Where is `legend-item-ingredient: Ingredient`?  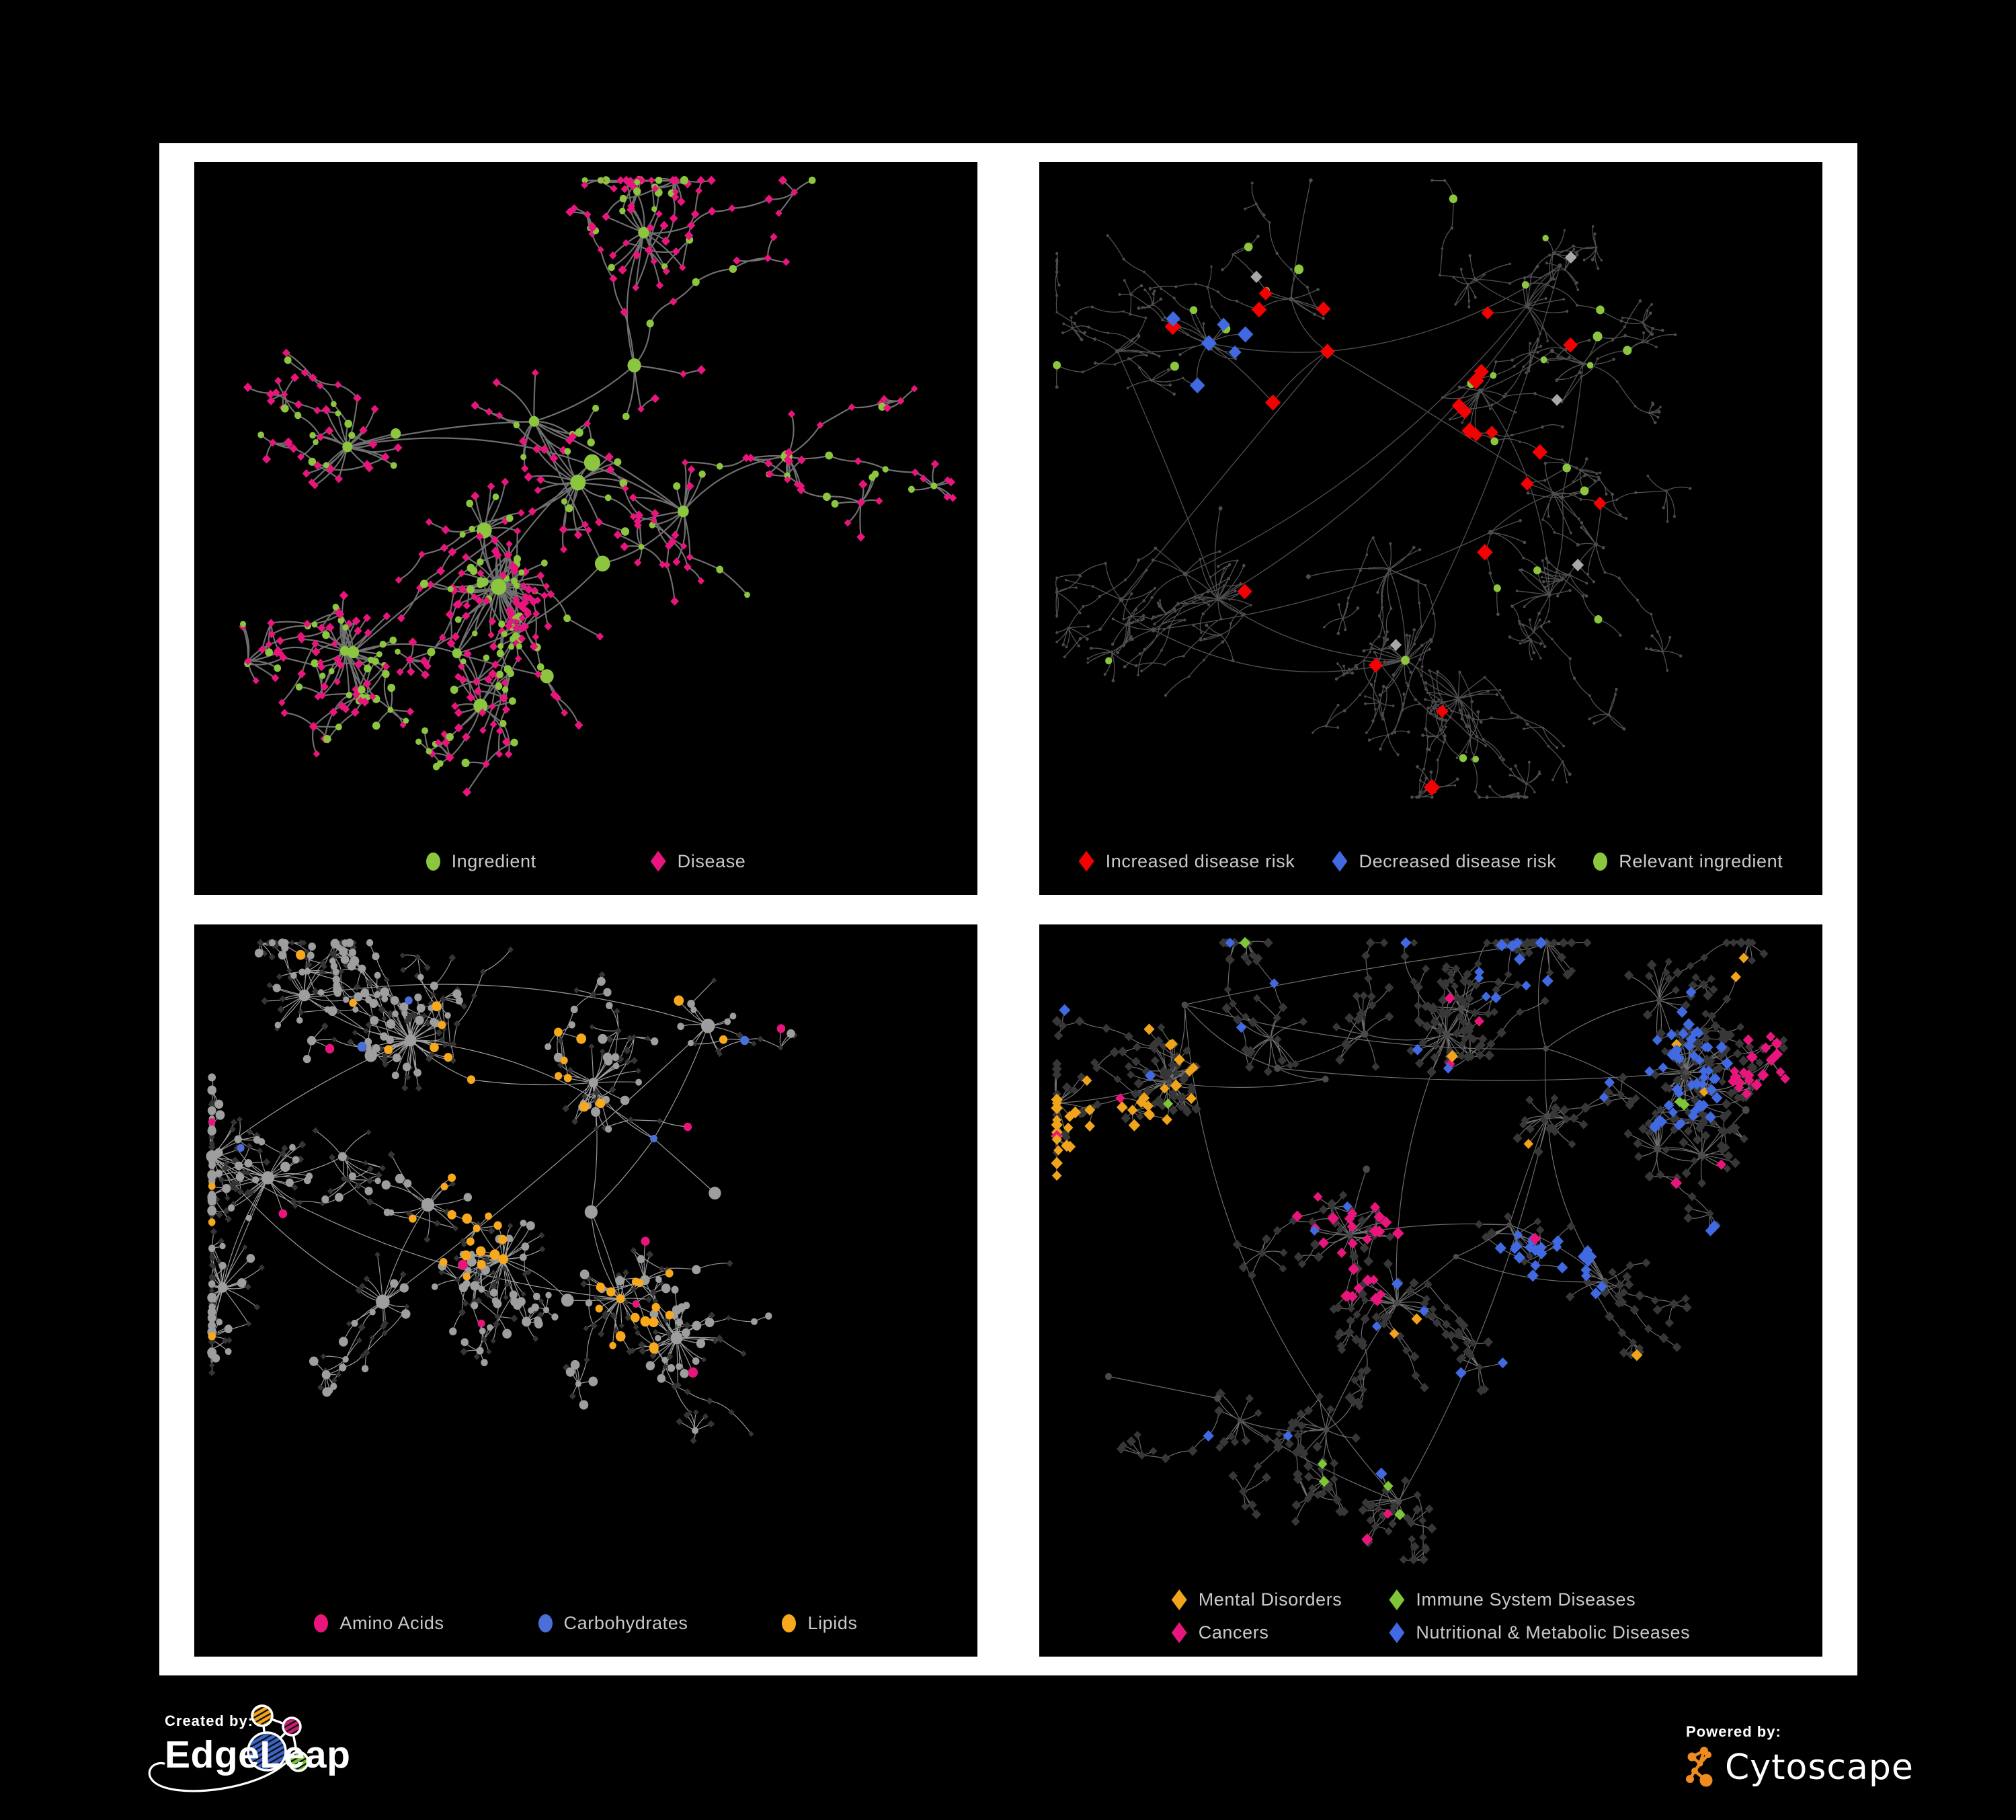
legend-item-ingredient: Ingredient is located at coordinates (481, 861).